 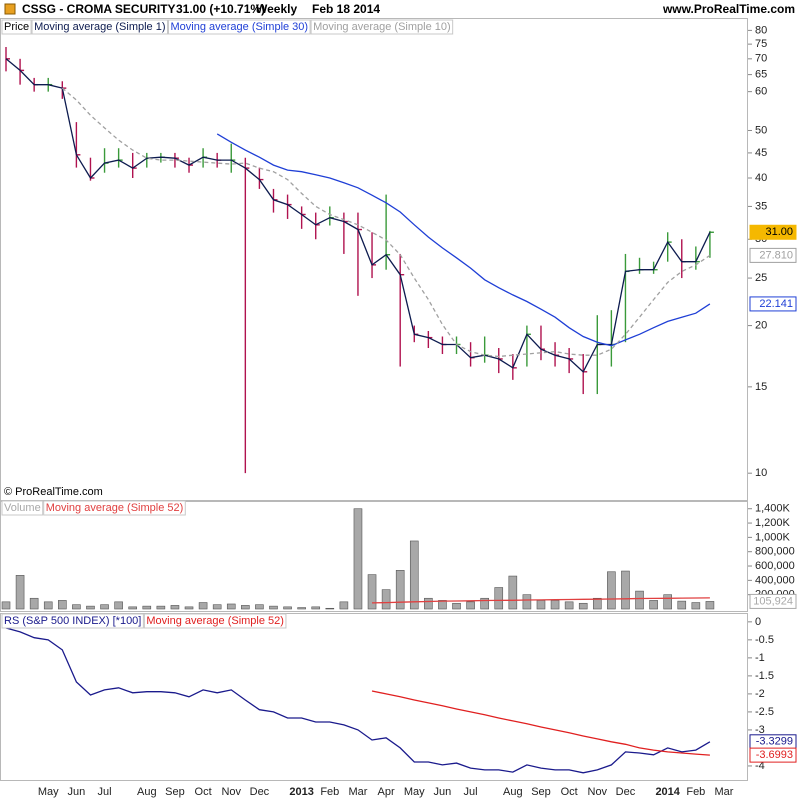 I want to click on y-tick-label: 0, so click(x=758, y=622).